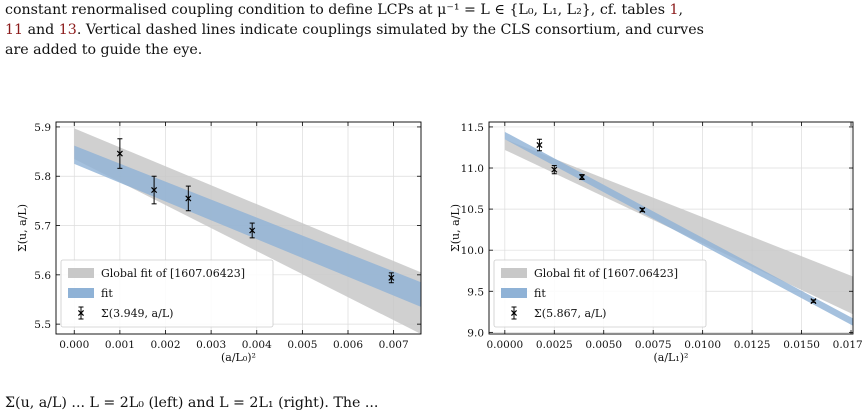  I want to click on y-tick-label: 5.7, so click(42, 227).